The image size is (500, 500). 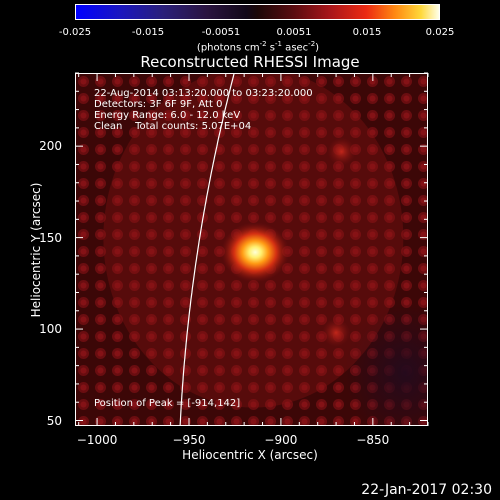 What do you see at coordinates (250, 62) in the screenshot?
I see `chart-title: Reconstructed RHESSI Image` at bounding box center [250, 62].